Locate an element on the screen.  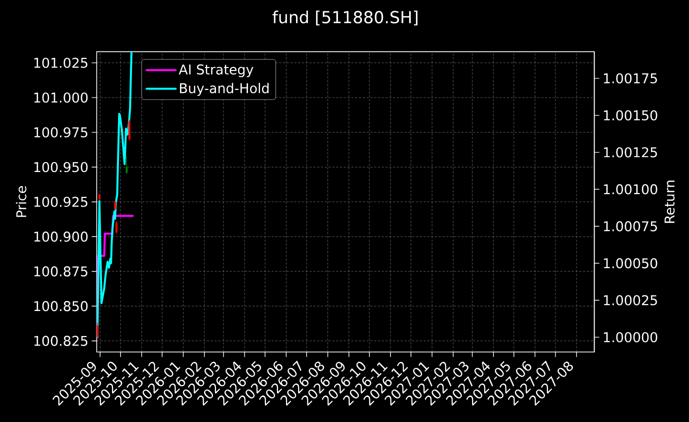
y2-tick-label: 1.00175 is located at coordinates (630, 78).